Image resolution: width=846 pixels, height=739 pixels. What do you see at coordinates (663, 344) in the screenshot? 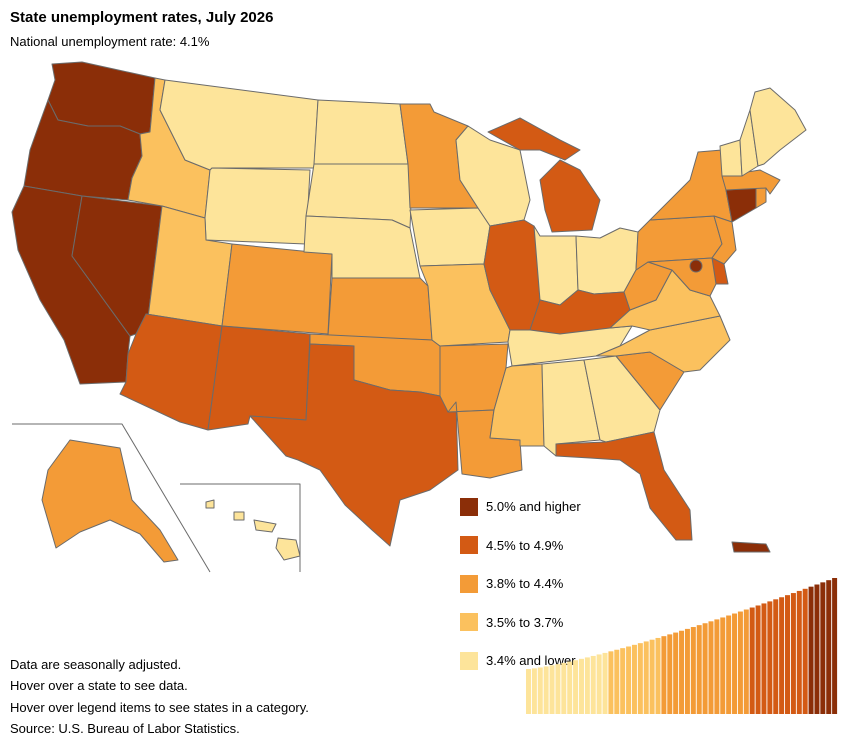
I see `state-NC` at bounding box center [663, 344].